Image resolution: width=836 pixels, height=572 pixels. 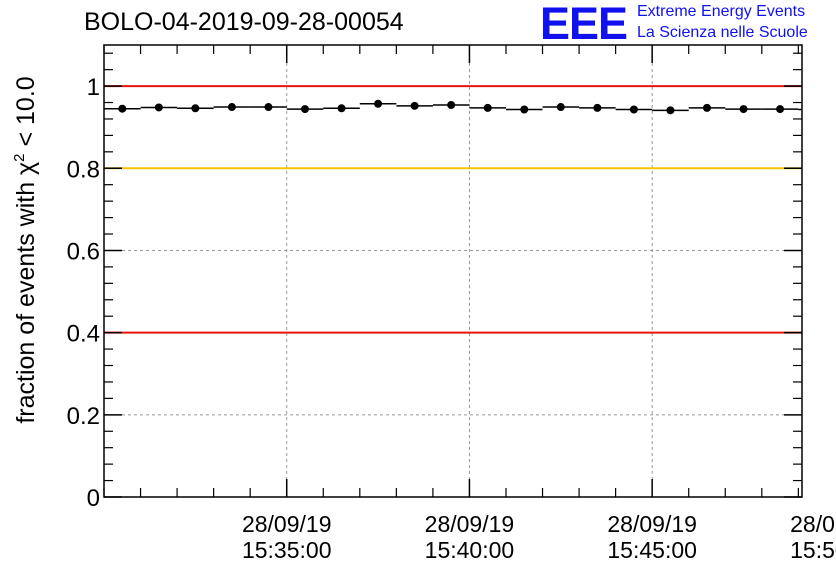 I want to click on x-tick-time-label: 15:50:00, so click(x=813, y=550).